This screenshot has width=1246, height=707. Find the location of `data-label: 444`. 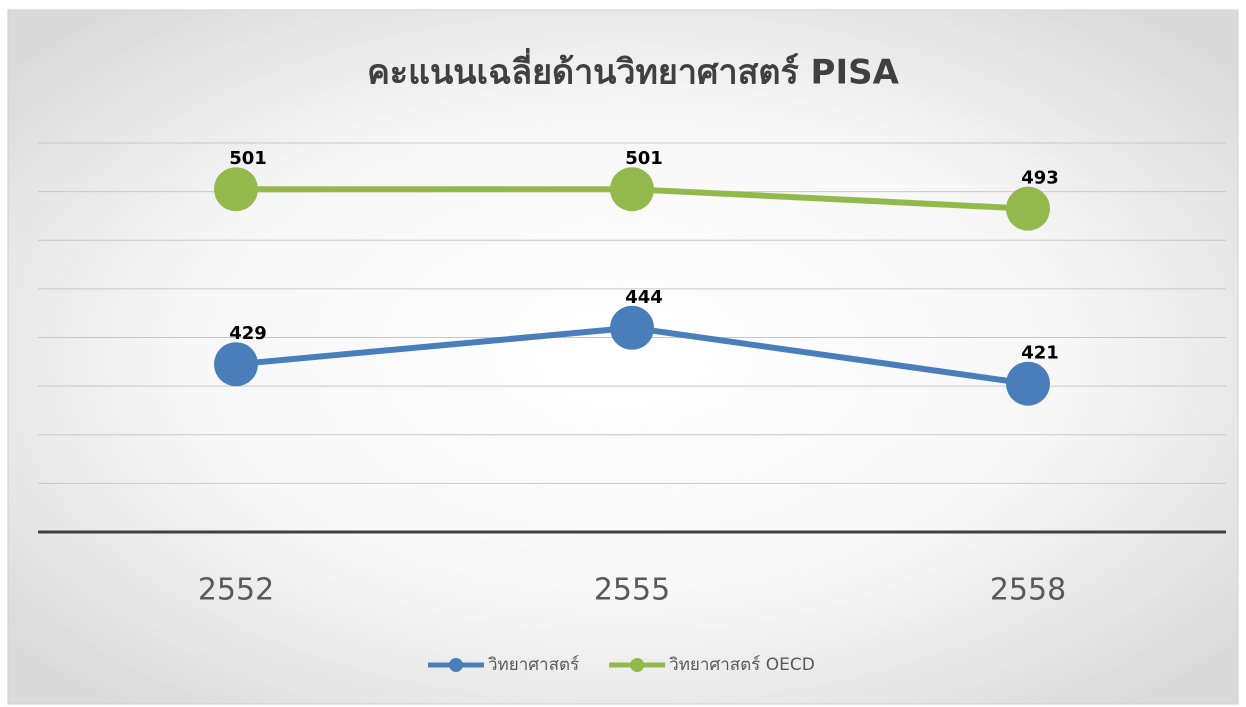

data-label: 444 is located at coordinates (644, 297).